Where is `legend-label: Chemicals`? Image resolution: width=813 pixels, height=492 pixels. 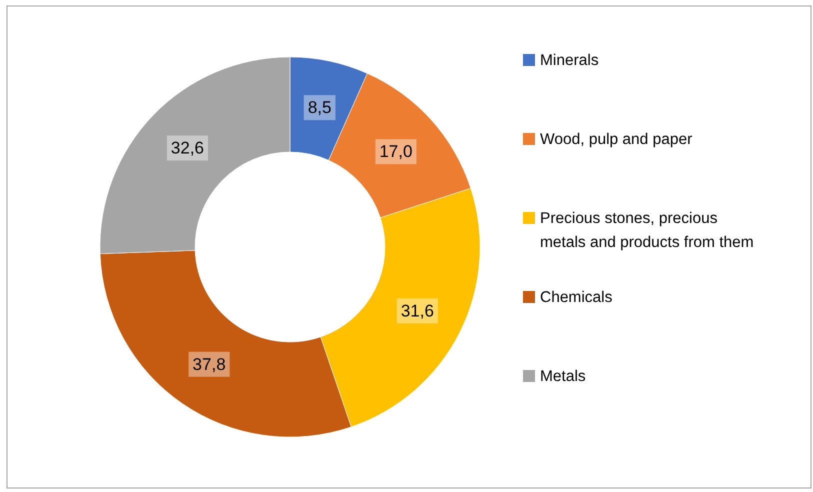 legend-label: Chemicals is located at coordinates (576, 297).